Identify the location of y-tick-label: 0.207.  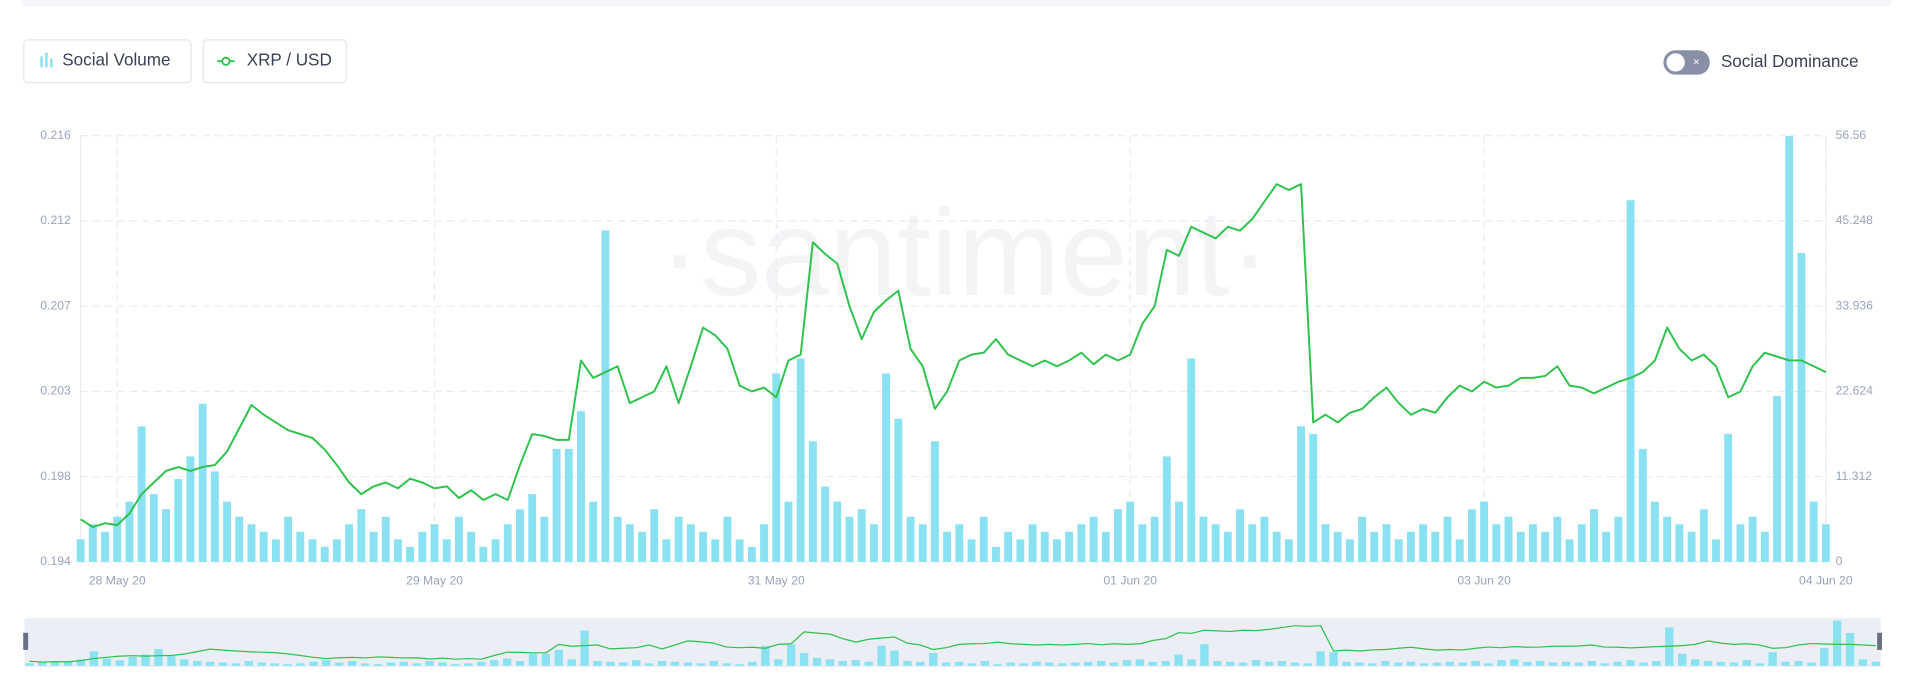
(55, 305).